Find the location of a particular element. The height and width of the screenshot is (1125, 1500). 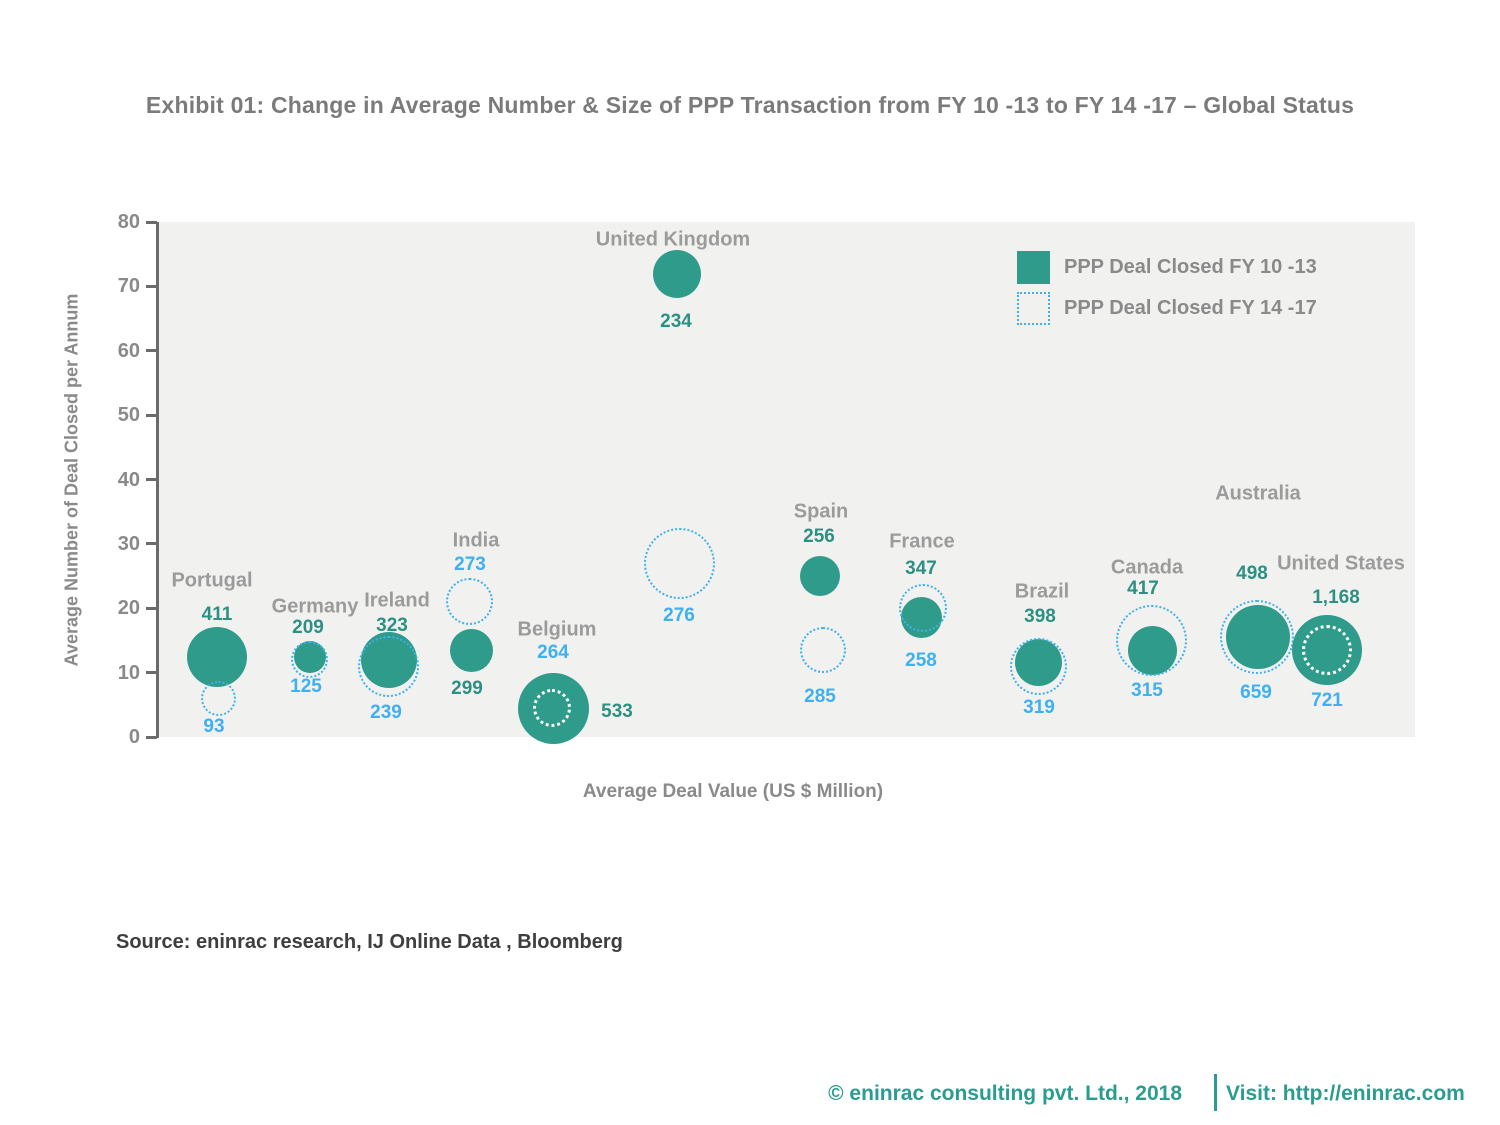

value-fy10-13-belgium: 533 is located at coordinates (617, 711).